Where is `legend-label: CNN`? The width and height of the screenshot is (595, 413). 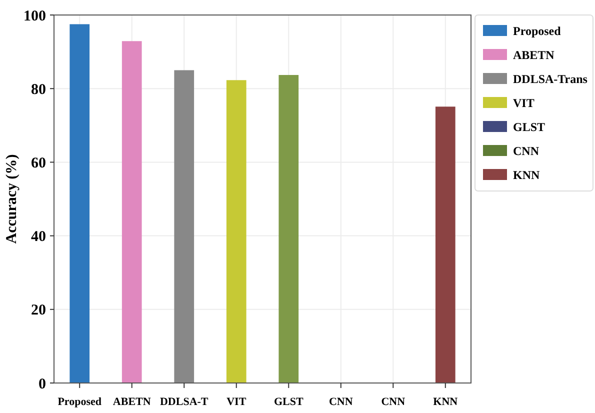
legend-label: CNN is located at coordinates (526, 151).